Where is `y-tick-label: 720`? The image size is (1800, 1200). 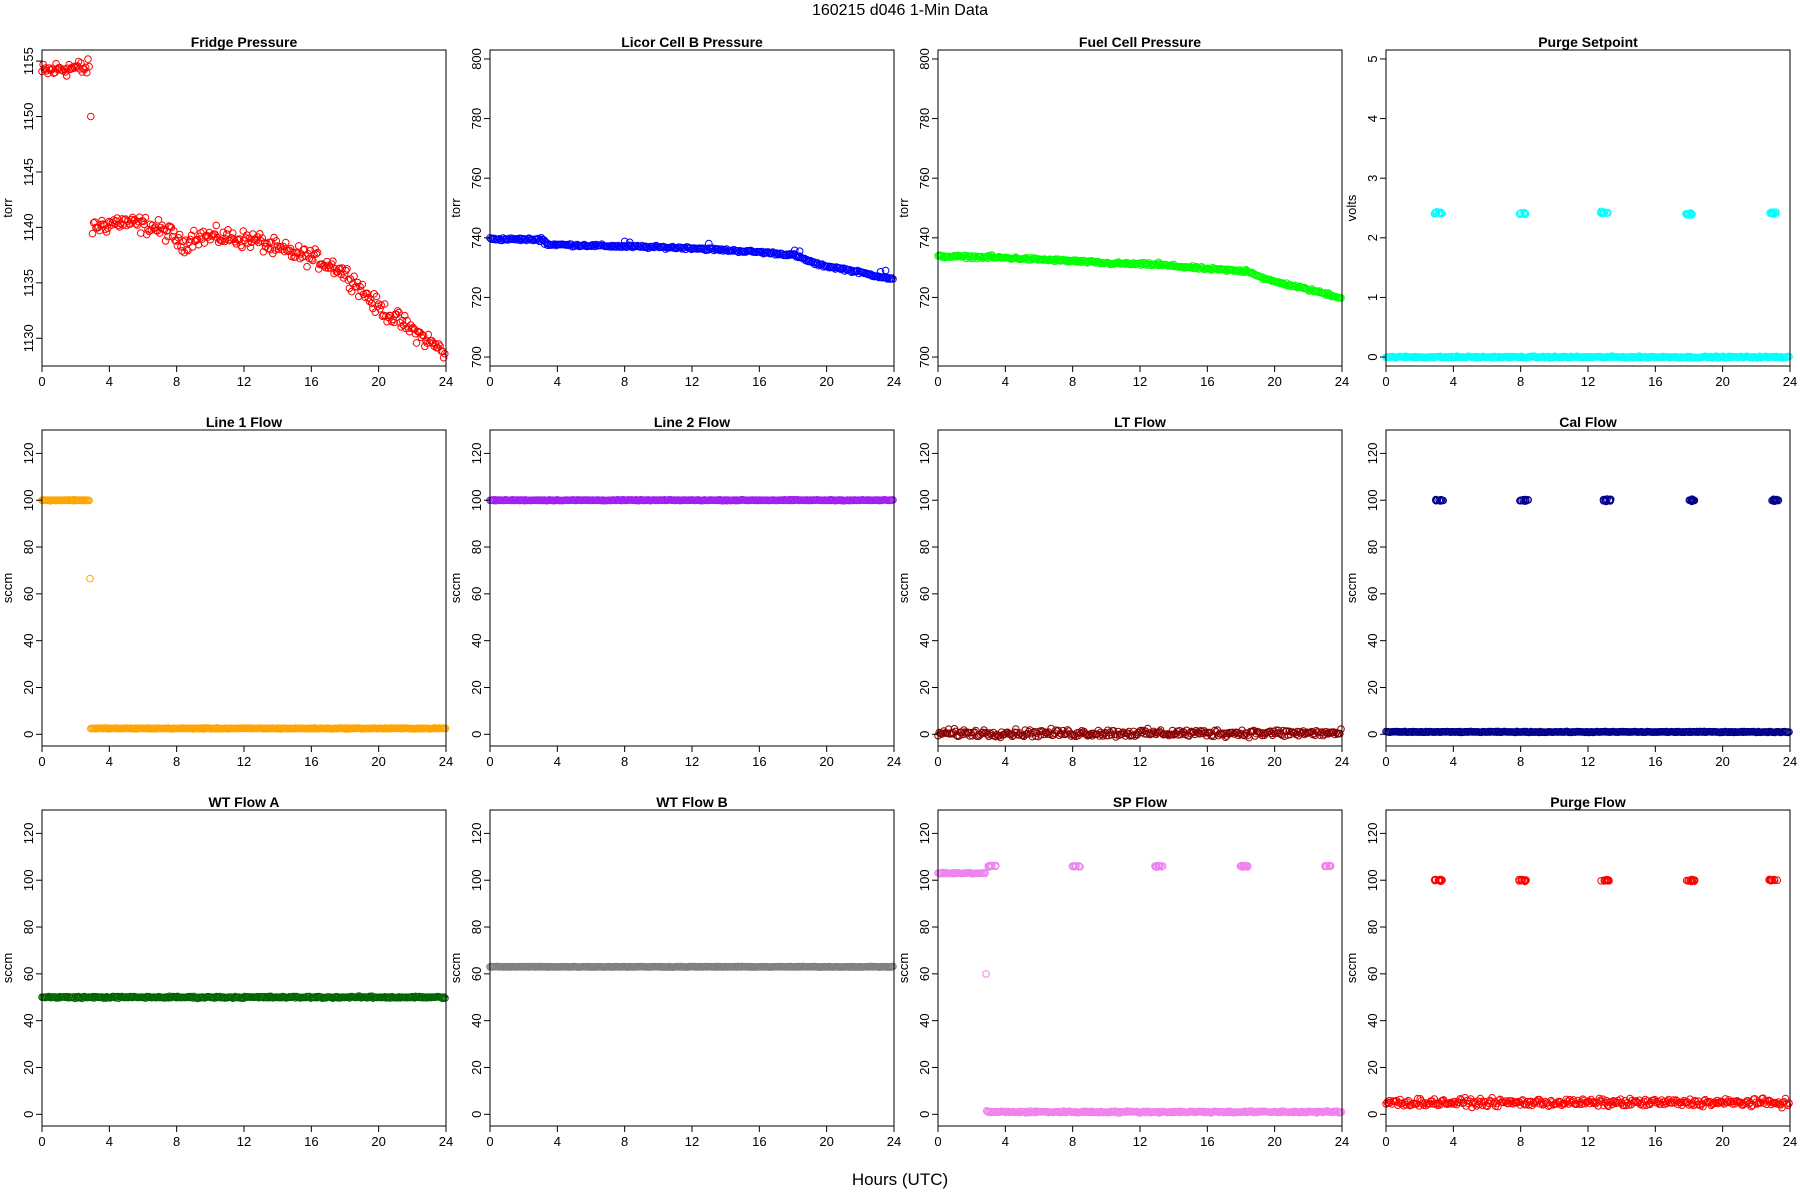 y-tick-label: 720 is located at coordinates (924, 298).